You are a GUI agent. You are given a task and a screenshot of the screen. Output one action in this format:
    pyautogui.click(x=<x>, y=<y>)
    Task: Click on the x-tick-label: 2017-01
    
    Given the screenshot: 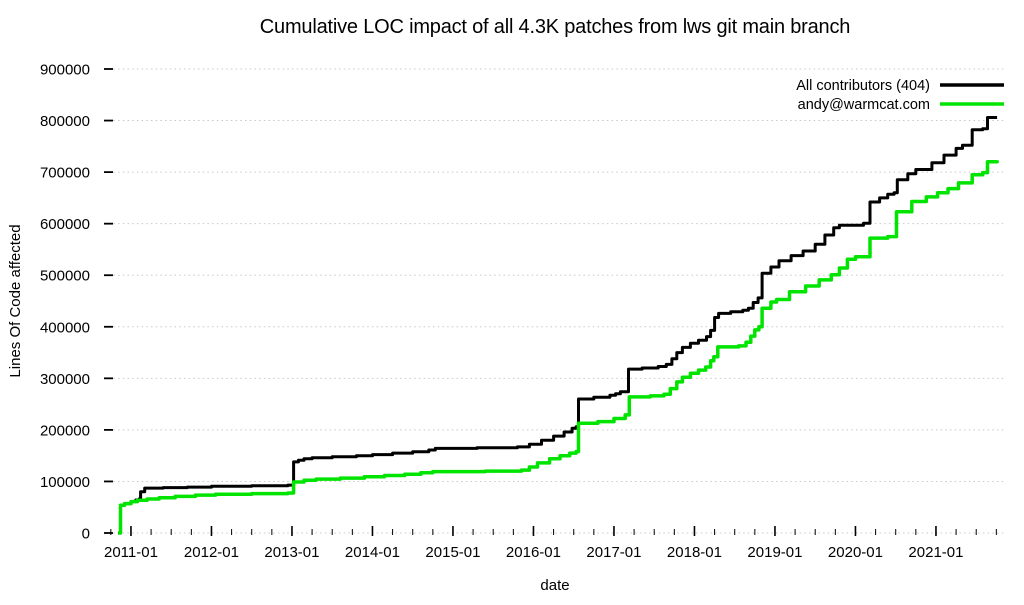 What is the action you would take?
    pyautogui.click(x=613, y=552)
    